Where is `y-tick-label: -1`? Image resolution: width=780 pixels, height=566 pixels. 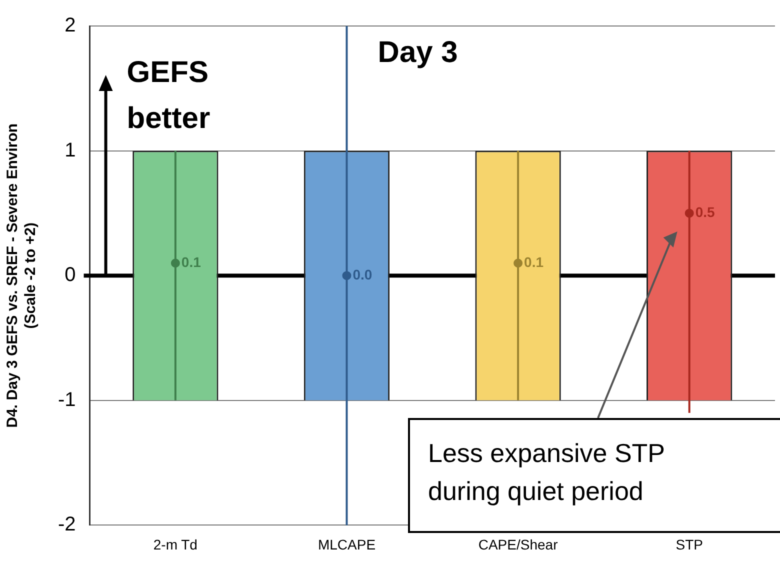 y-tick-label: -1 is located at coordinates (67, 399).